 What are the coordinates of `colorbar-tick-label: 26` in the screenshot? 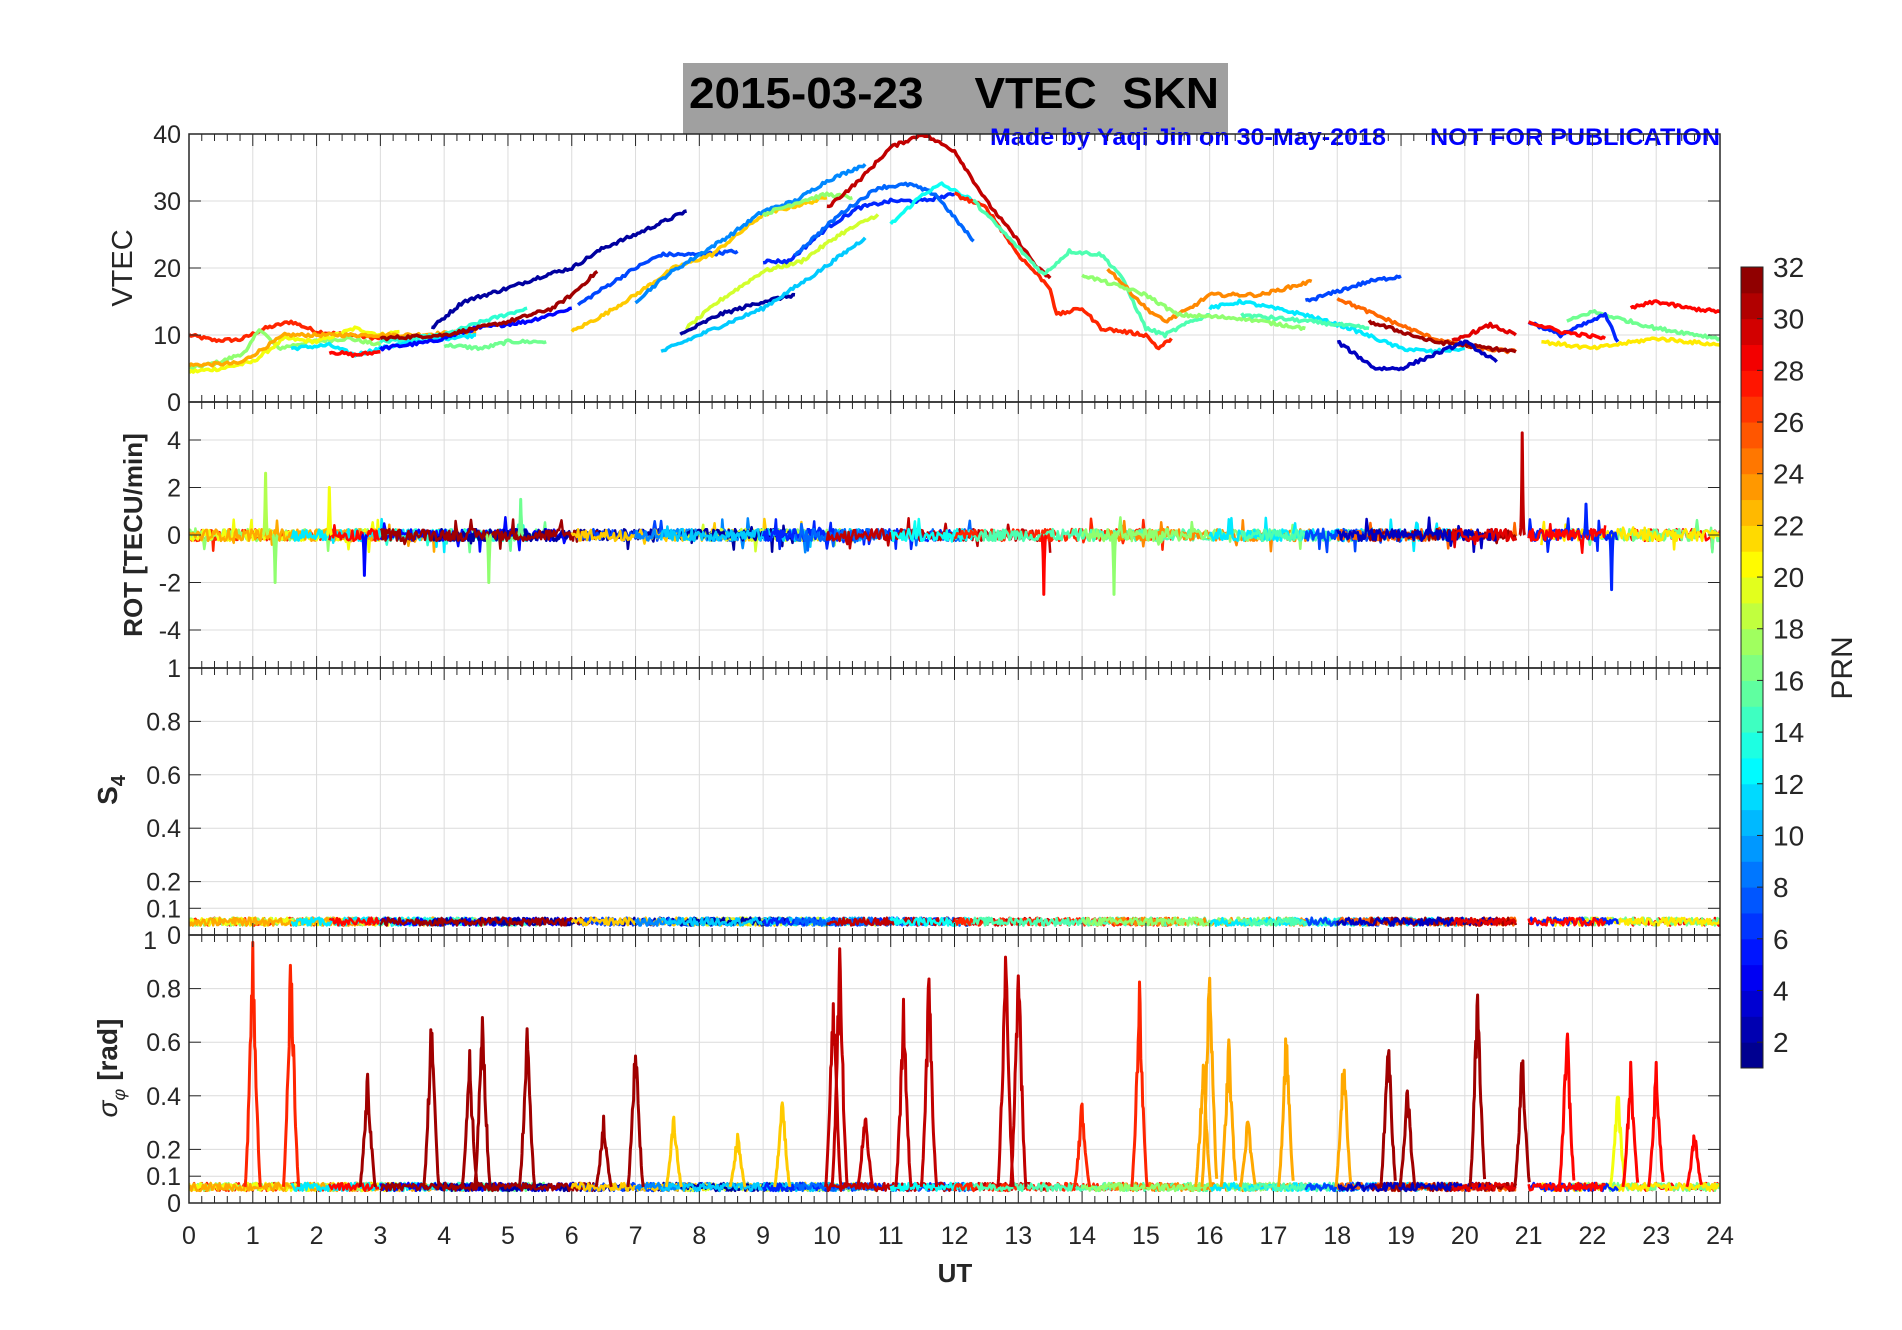 It's located at (1788, 422).